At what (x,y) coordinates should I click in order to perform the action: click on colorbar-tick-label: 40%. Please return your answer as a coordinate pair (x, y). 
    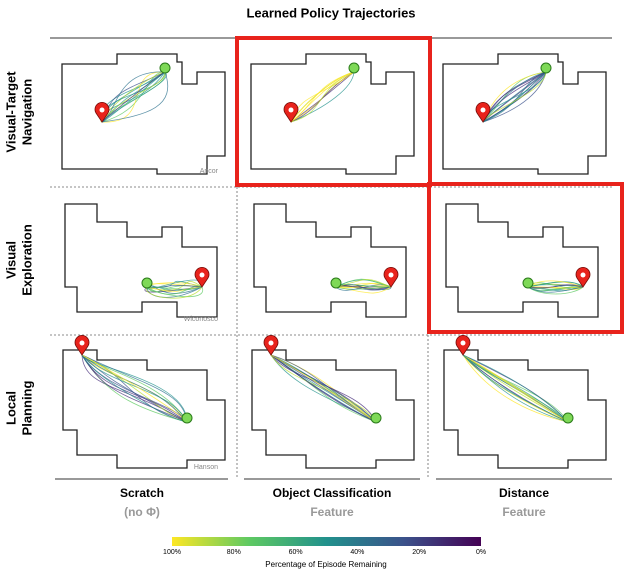
    Looking at the image, I should click on (357, 552).